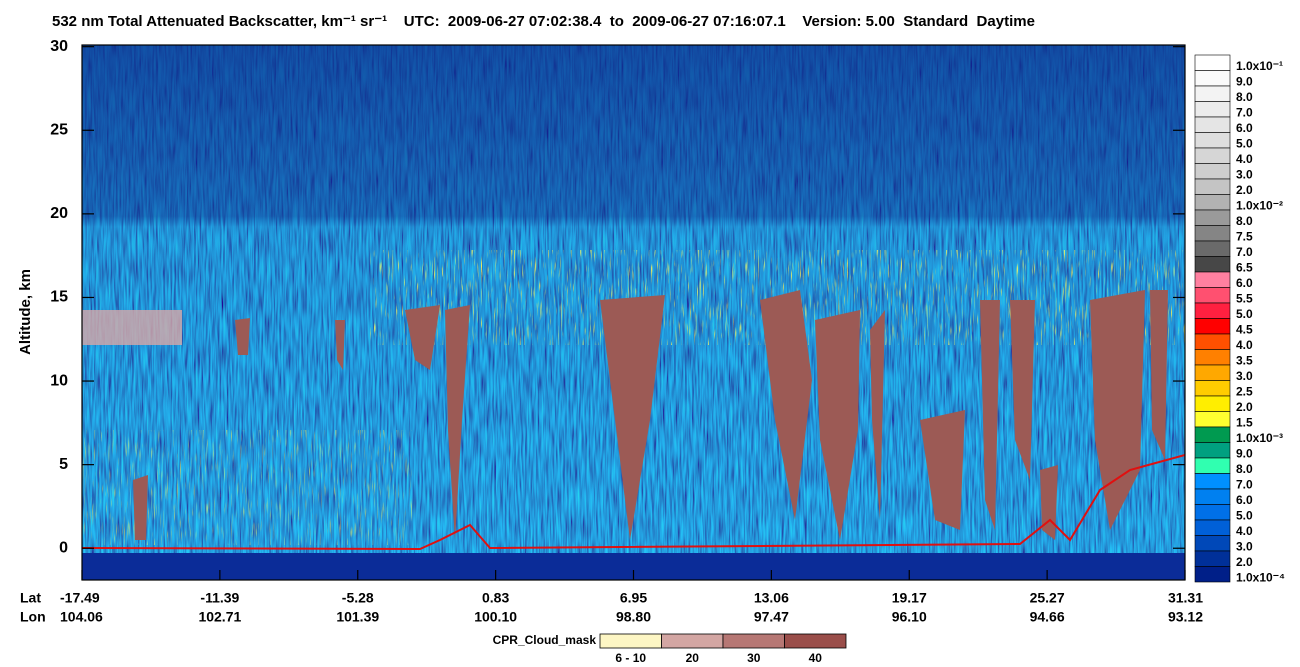 Image resolution: width=1300 pixels, height=667 pixels. I want to click on y-tick-label: 20, so click(59, 213).